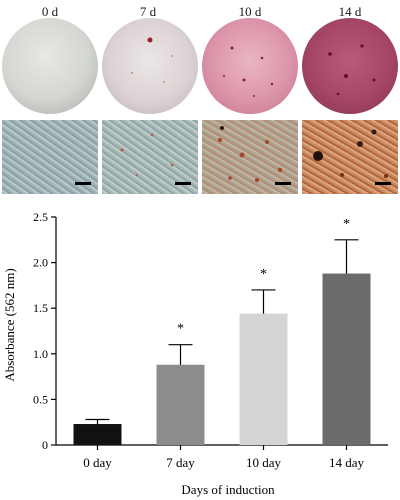 The image size is (400, 500). Describe the element at coordinates (40, 217) in the screenshot. I see `y-tick-label: 2.5` at that location.